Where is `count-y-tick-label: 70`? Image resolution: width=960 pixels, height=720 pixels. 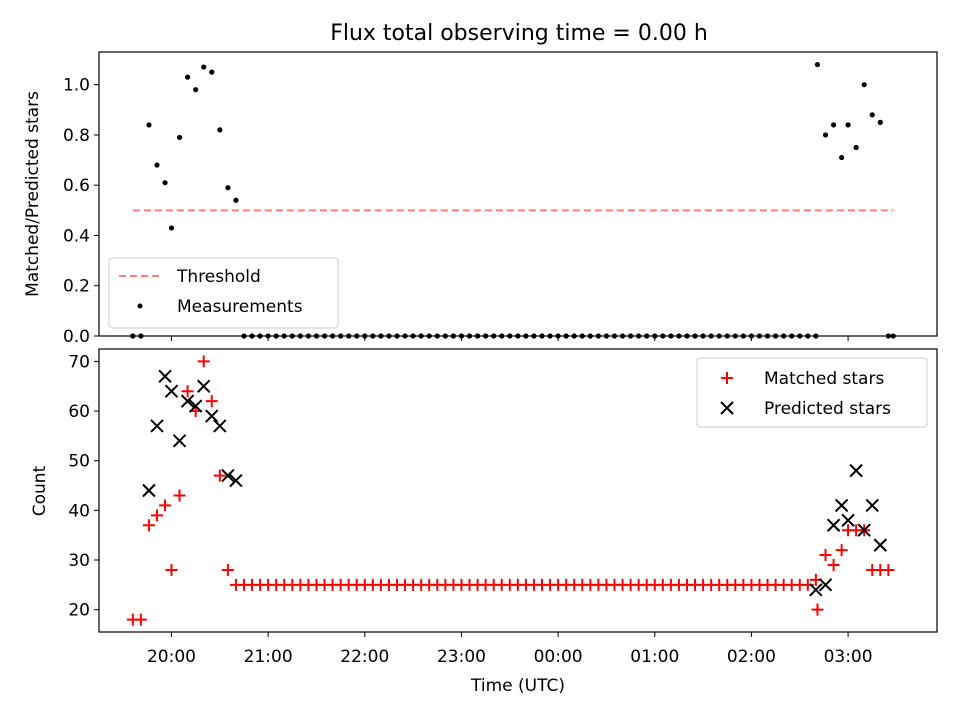 count-y-tick-label: 70 is located at coordinates (79, 362).